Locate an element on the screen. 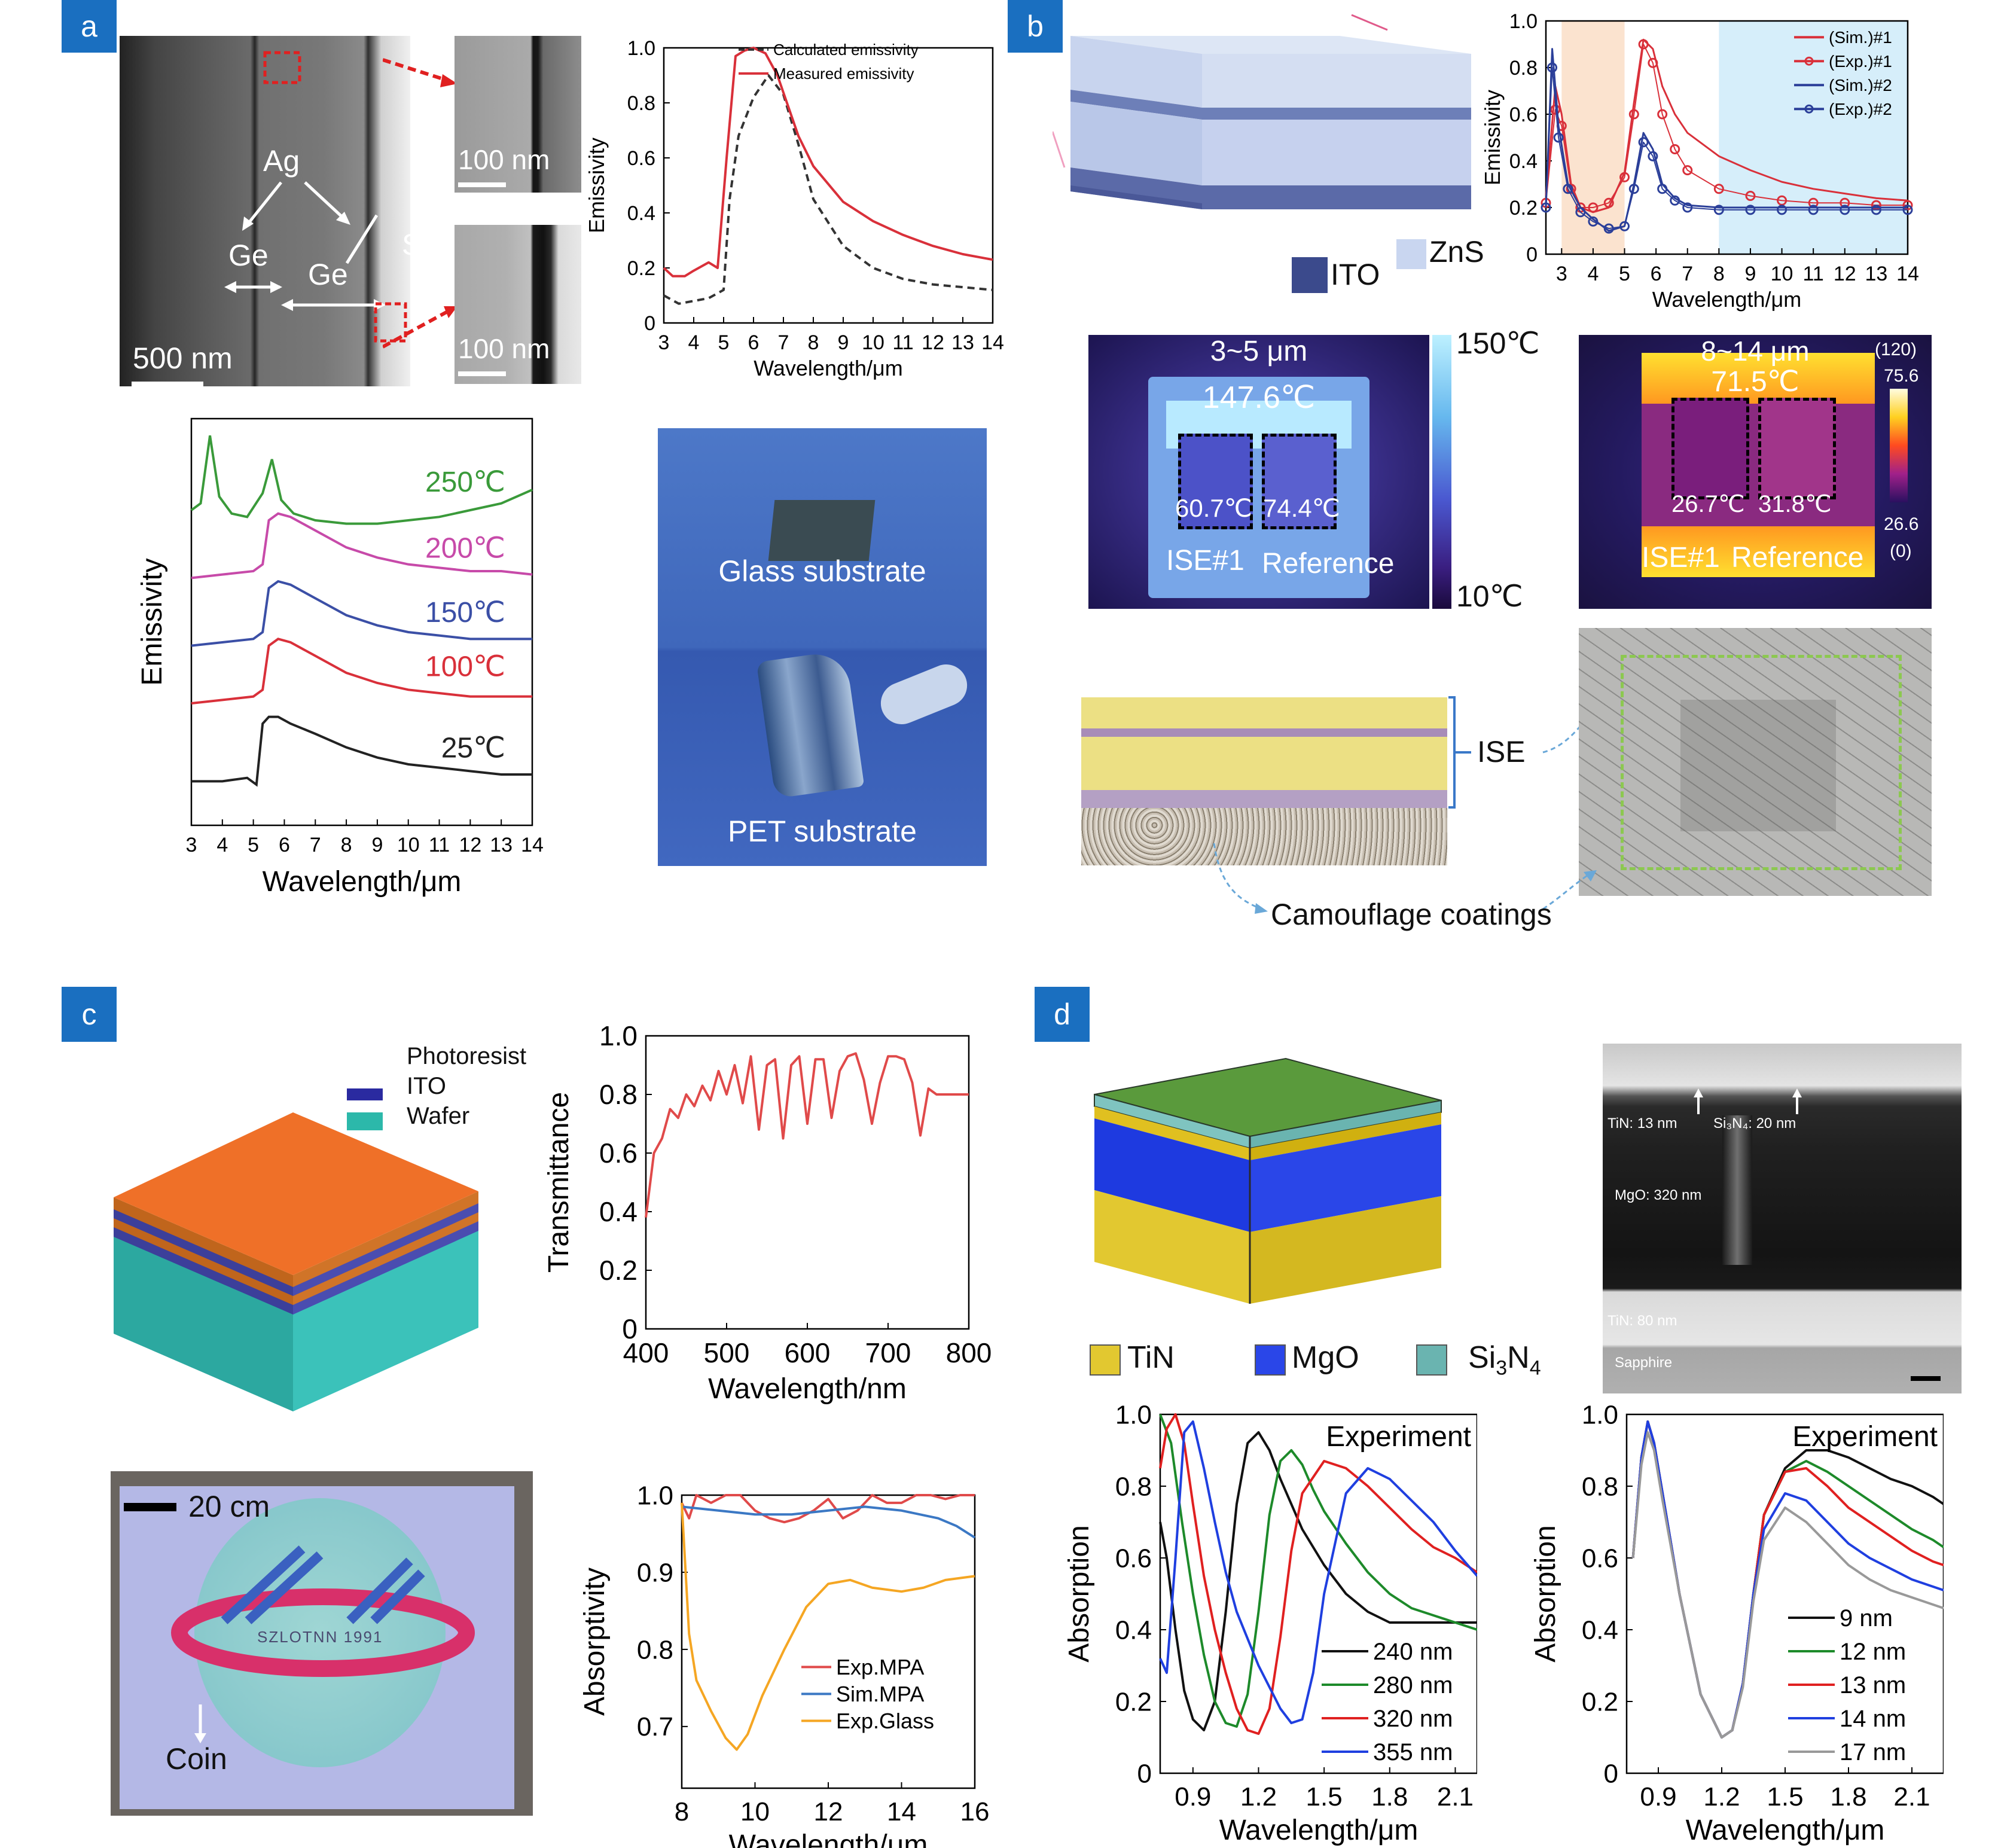  y-tick-label: 0.7 is located at coordinates (655, 1727).